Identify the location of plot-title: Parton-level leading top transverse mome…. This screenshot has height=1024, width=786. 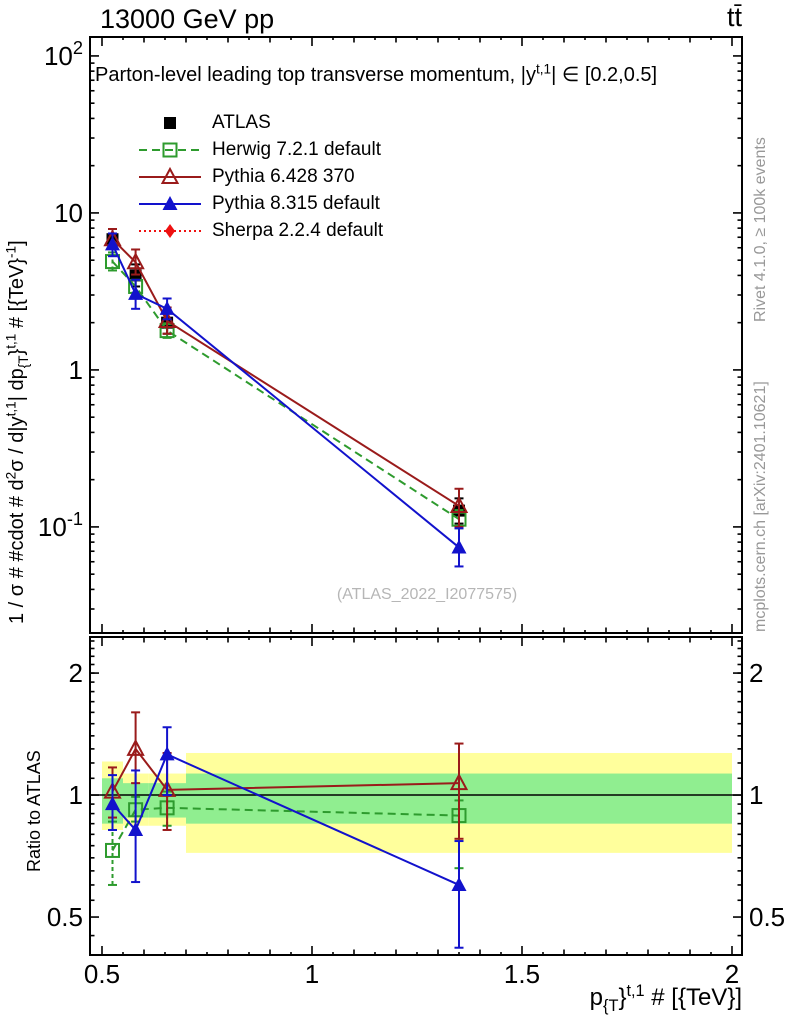
(376, 73).